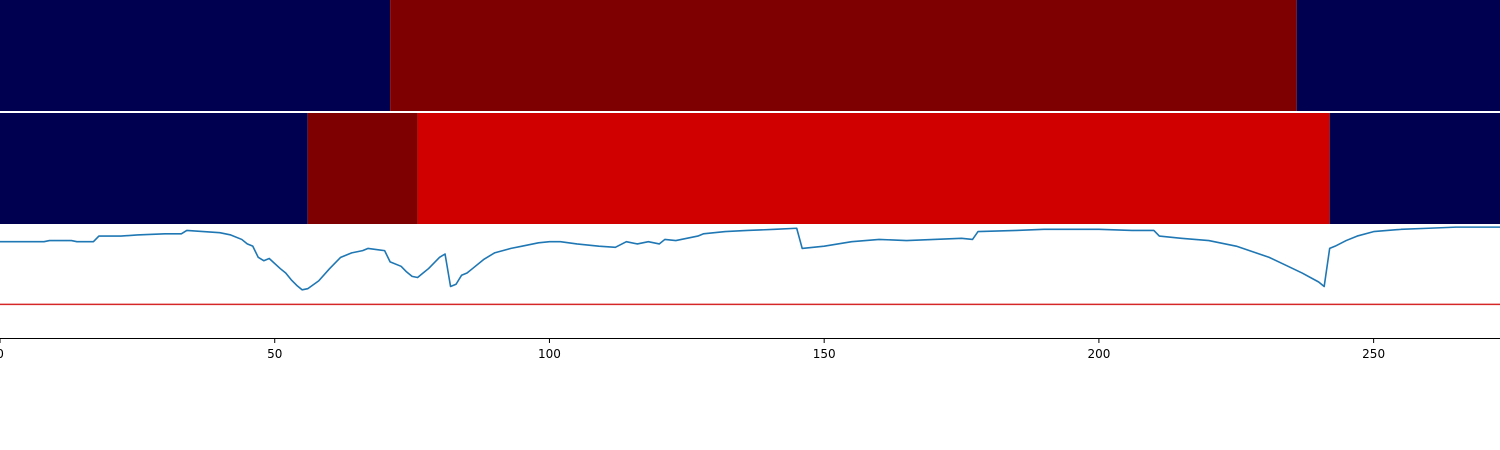  Describe the element at coordinates (2, 354) in the screenshot. I see `x-tick-label-0: 0` at that location.